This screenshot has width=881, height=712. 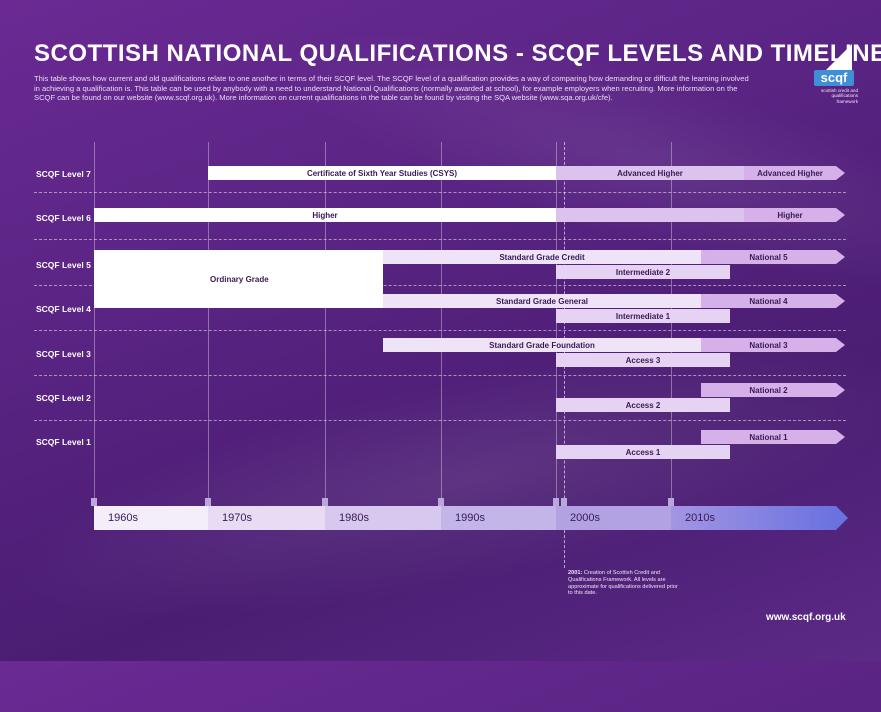 I want to click on bar-access-1: Access 1, so click(x=643, y=452).